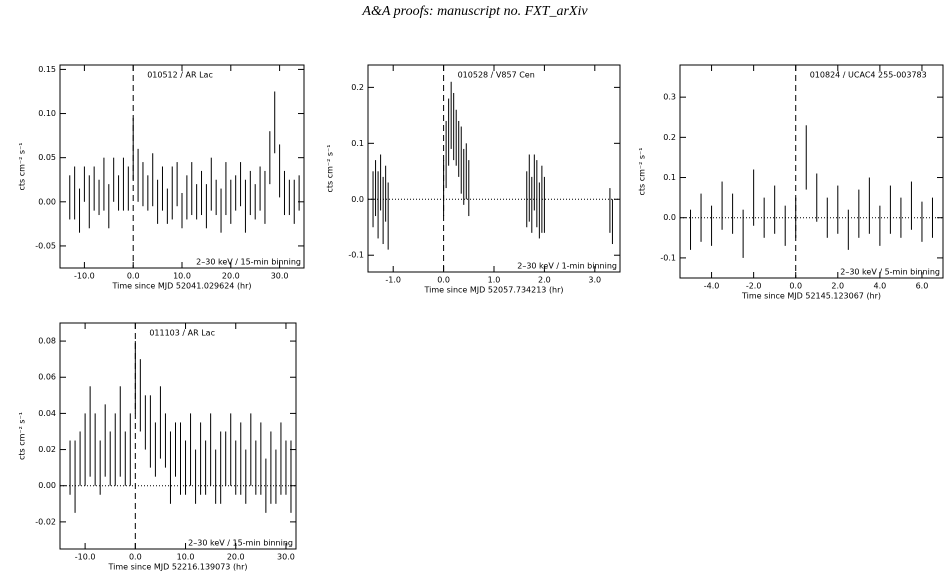 This screenshot has width=950, height=576. I want to click on panel-title: 011103 / AR Lac, so click(182, 333).